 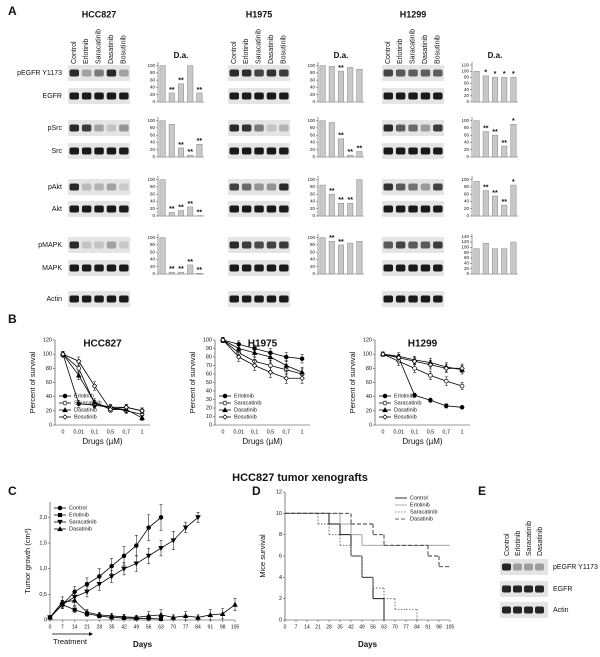 I want to click on y-tick-label: 120, so click(x=465, y=64).